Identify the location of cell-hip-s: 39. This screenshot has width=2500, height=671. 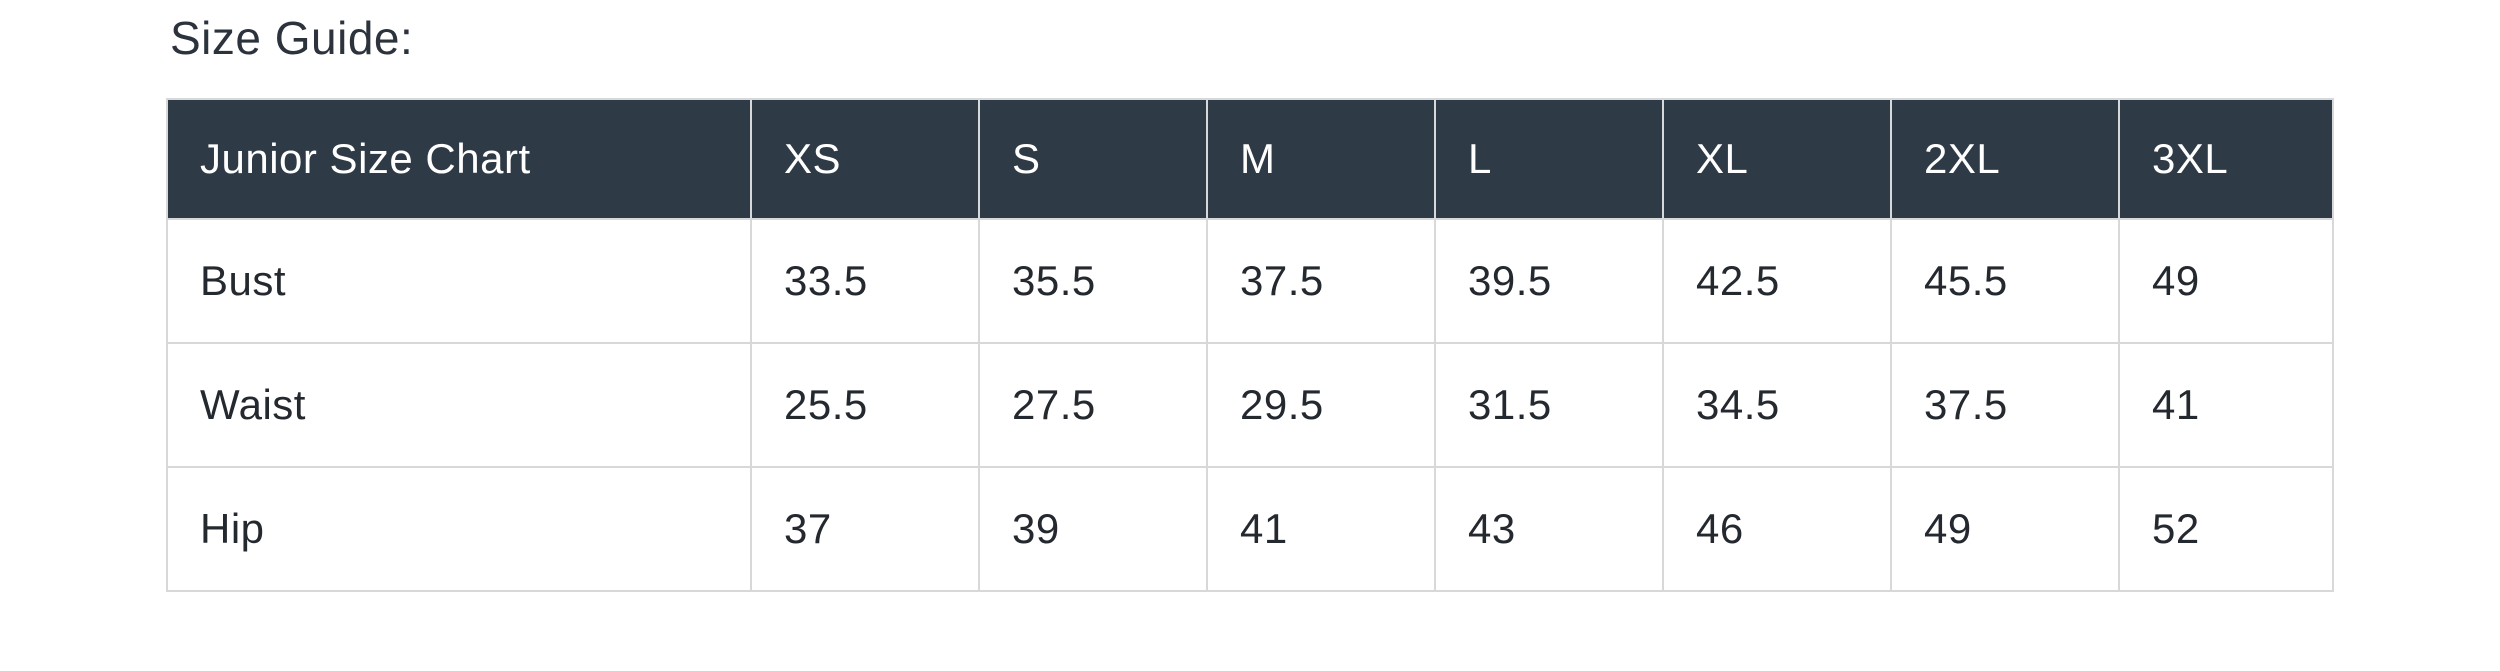
(1093, 529).